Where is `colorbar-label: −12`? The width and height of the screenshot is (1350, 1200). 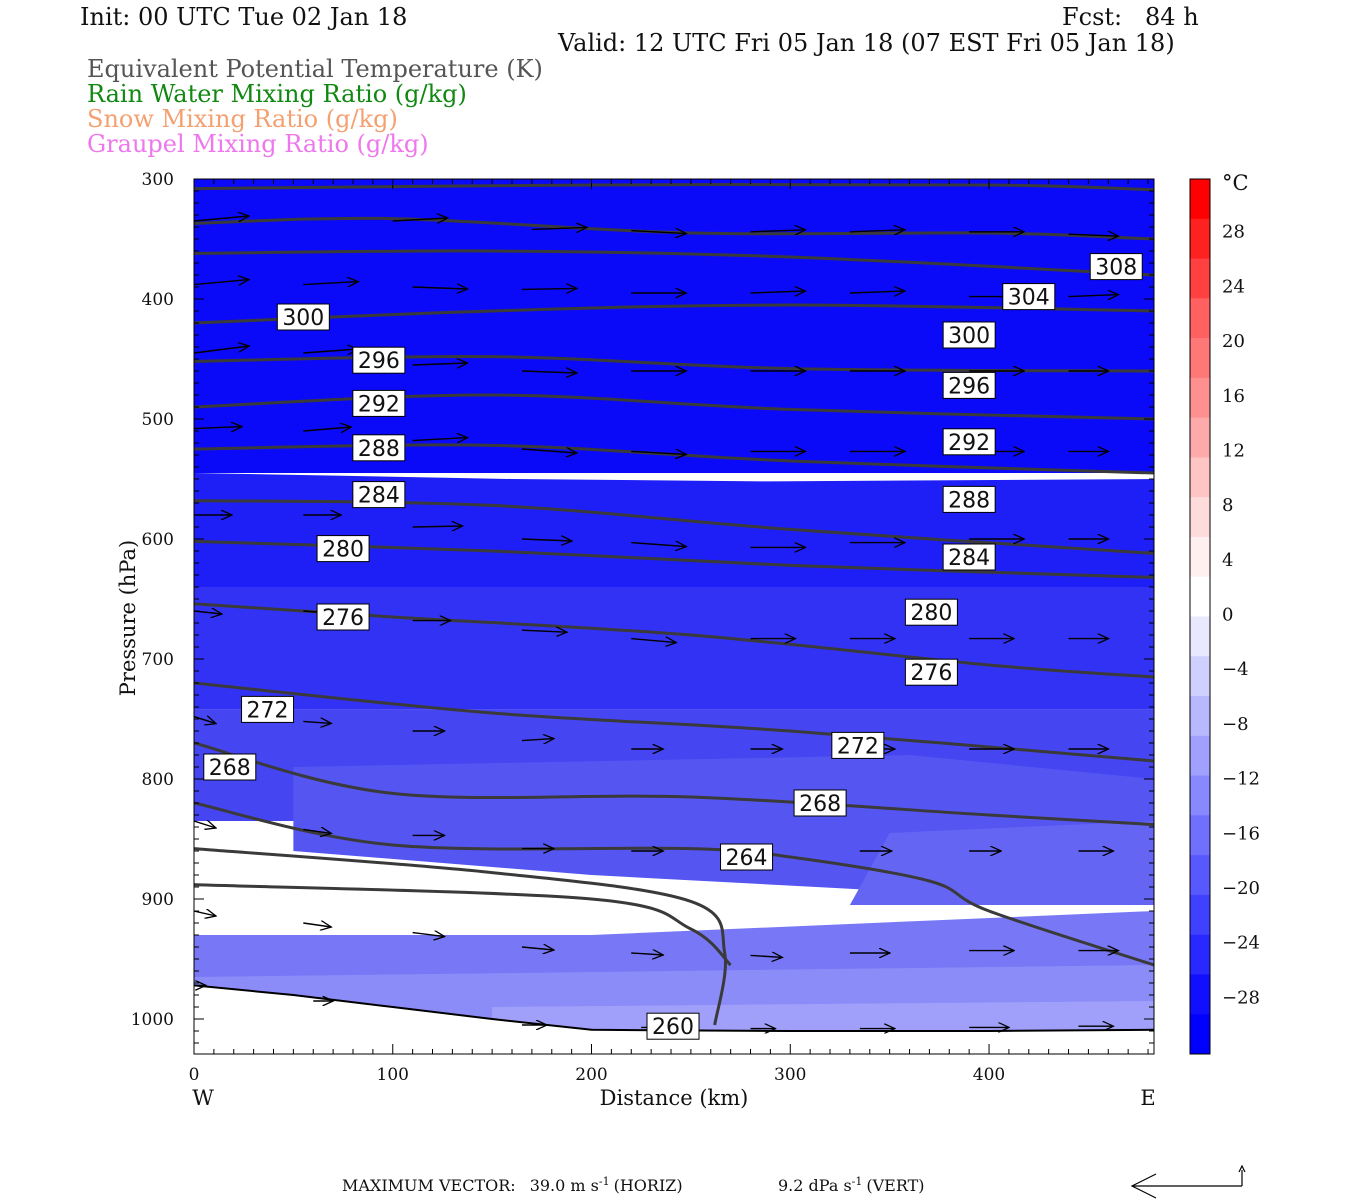
colorbar-label: −12 is located at coordinates (1241, 779).